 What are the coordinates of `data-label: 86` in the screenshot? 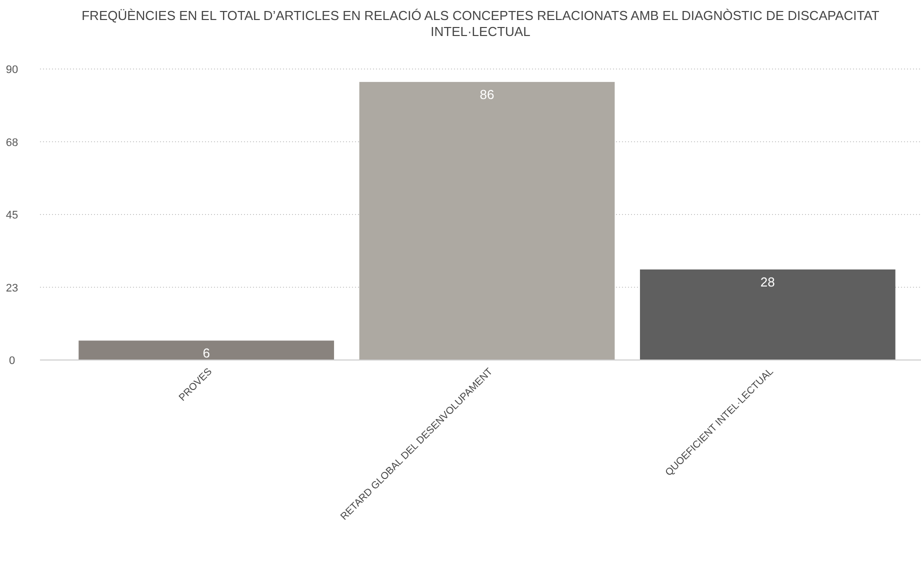 It's located at (487, 94).